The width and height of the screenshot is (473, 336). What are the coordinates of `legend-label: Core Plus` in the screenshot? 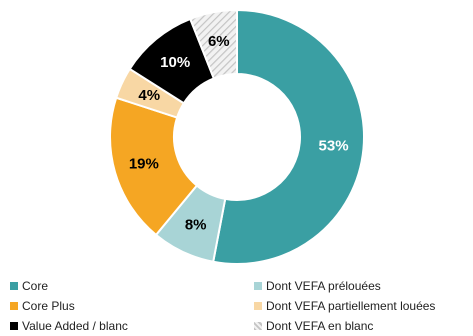 It's located at (48, 306).